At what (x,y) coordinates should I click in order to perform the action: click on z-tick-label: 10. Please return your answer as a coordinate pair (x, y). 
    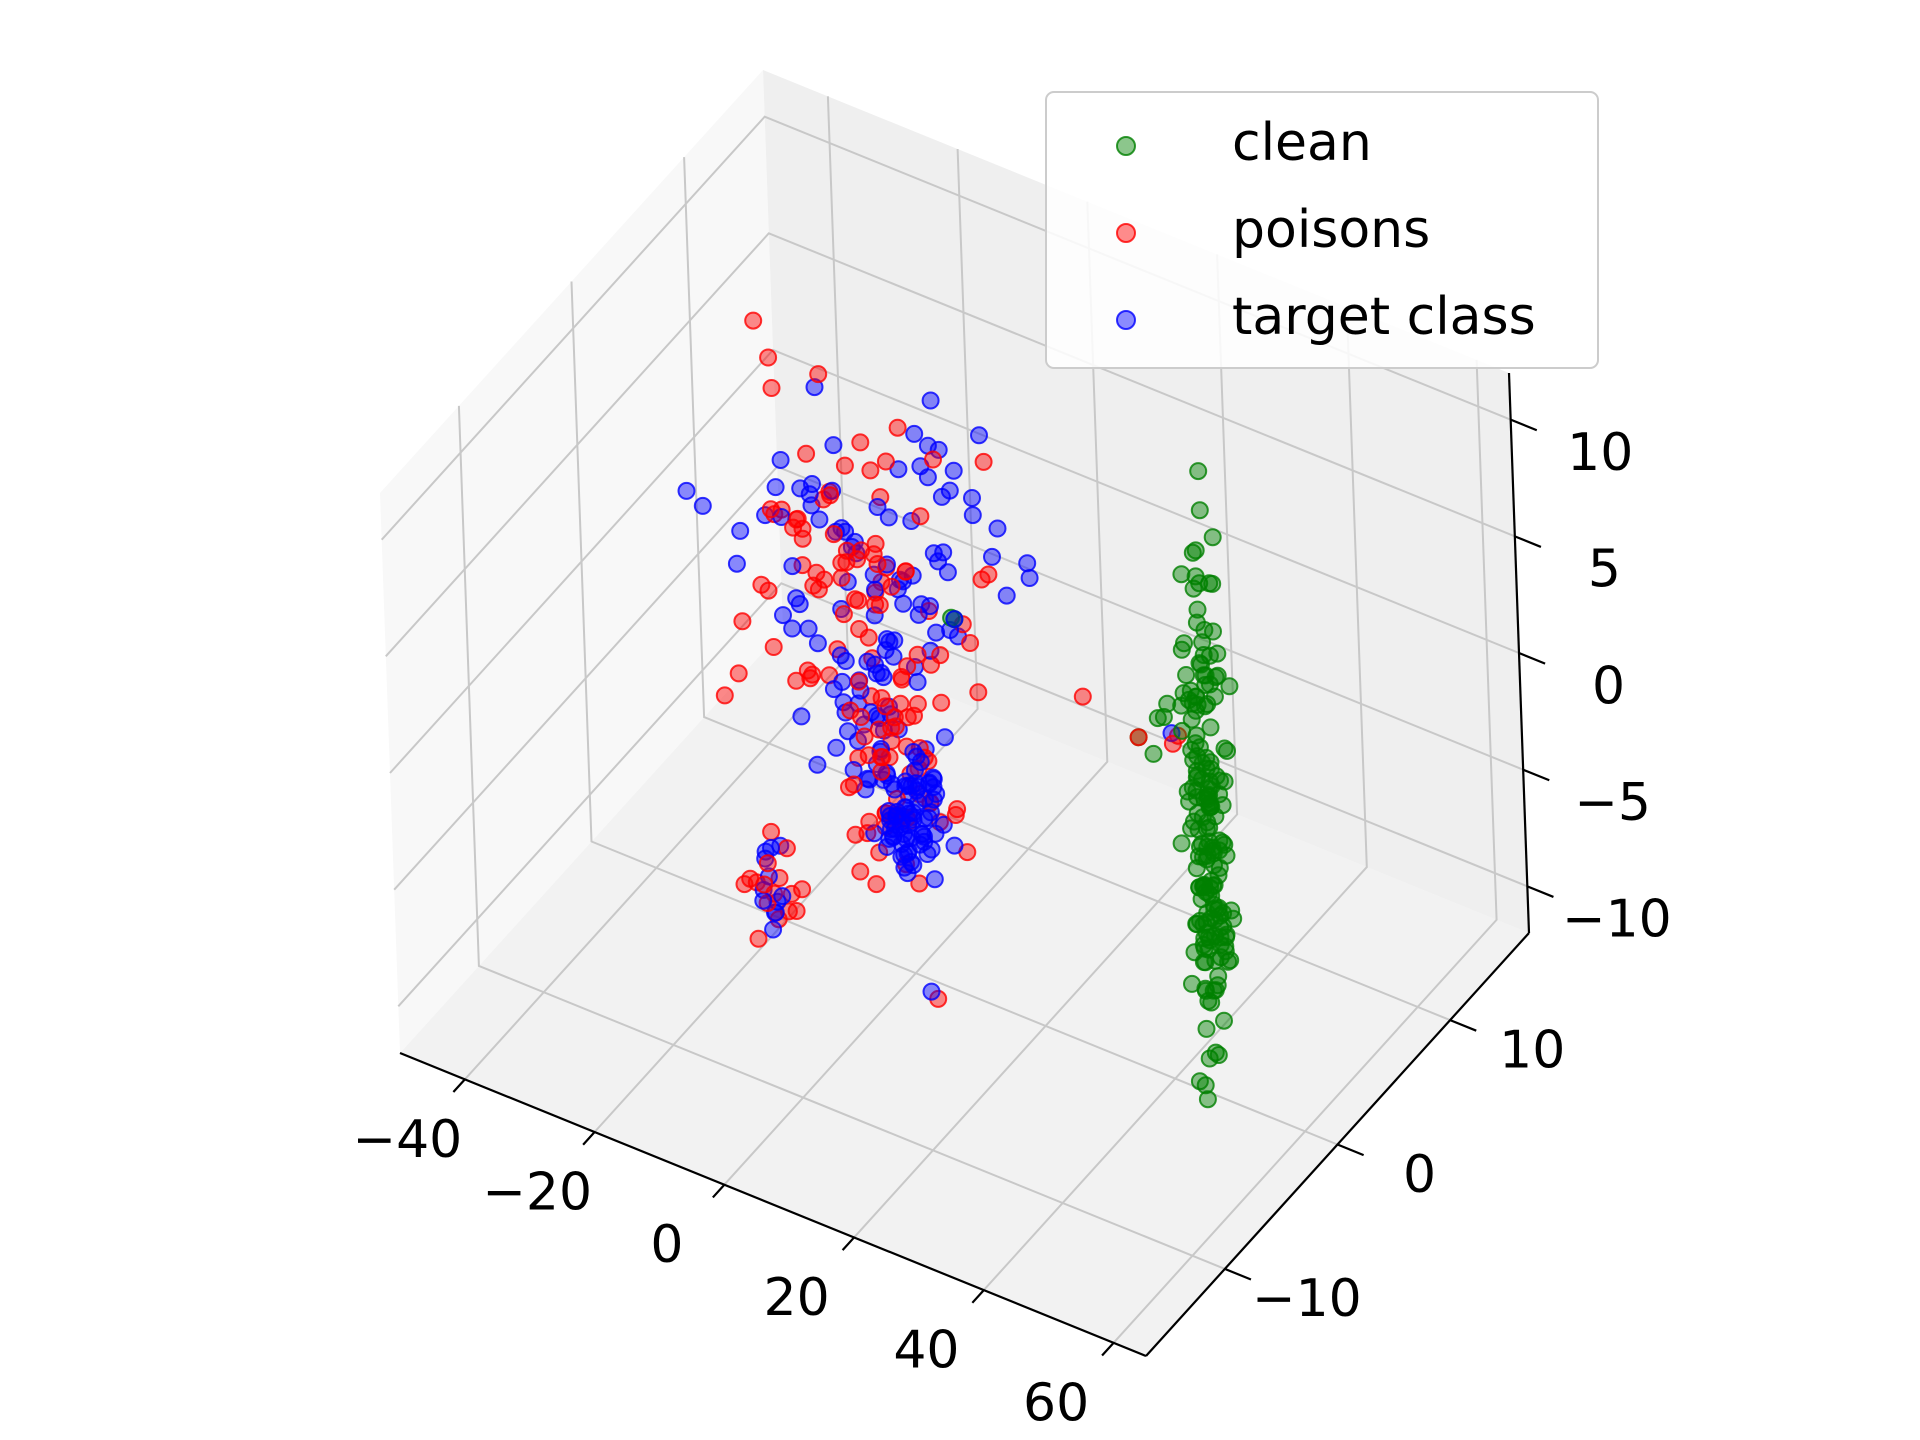
    Looking at the image, I should click on (1600, 453).